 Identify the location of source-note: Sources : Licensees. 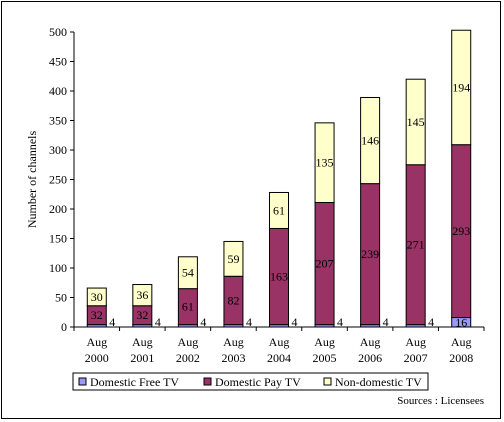
(440, 401).